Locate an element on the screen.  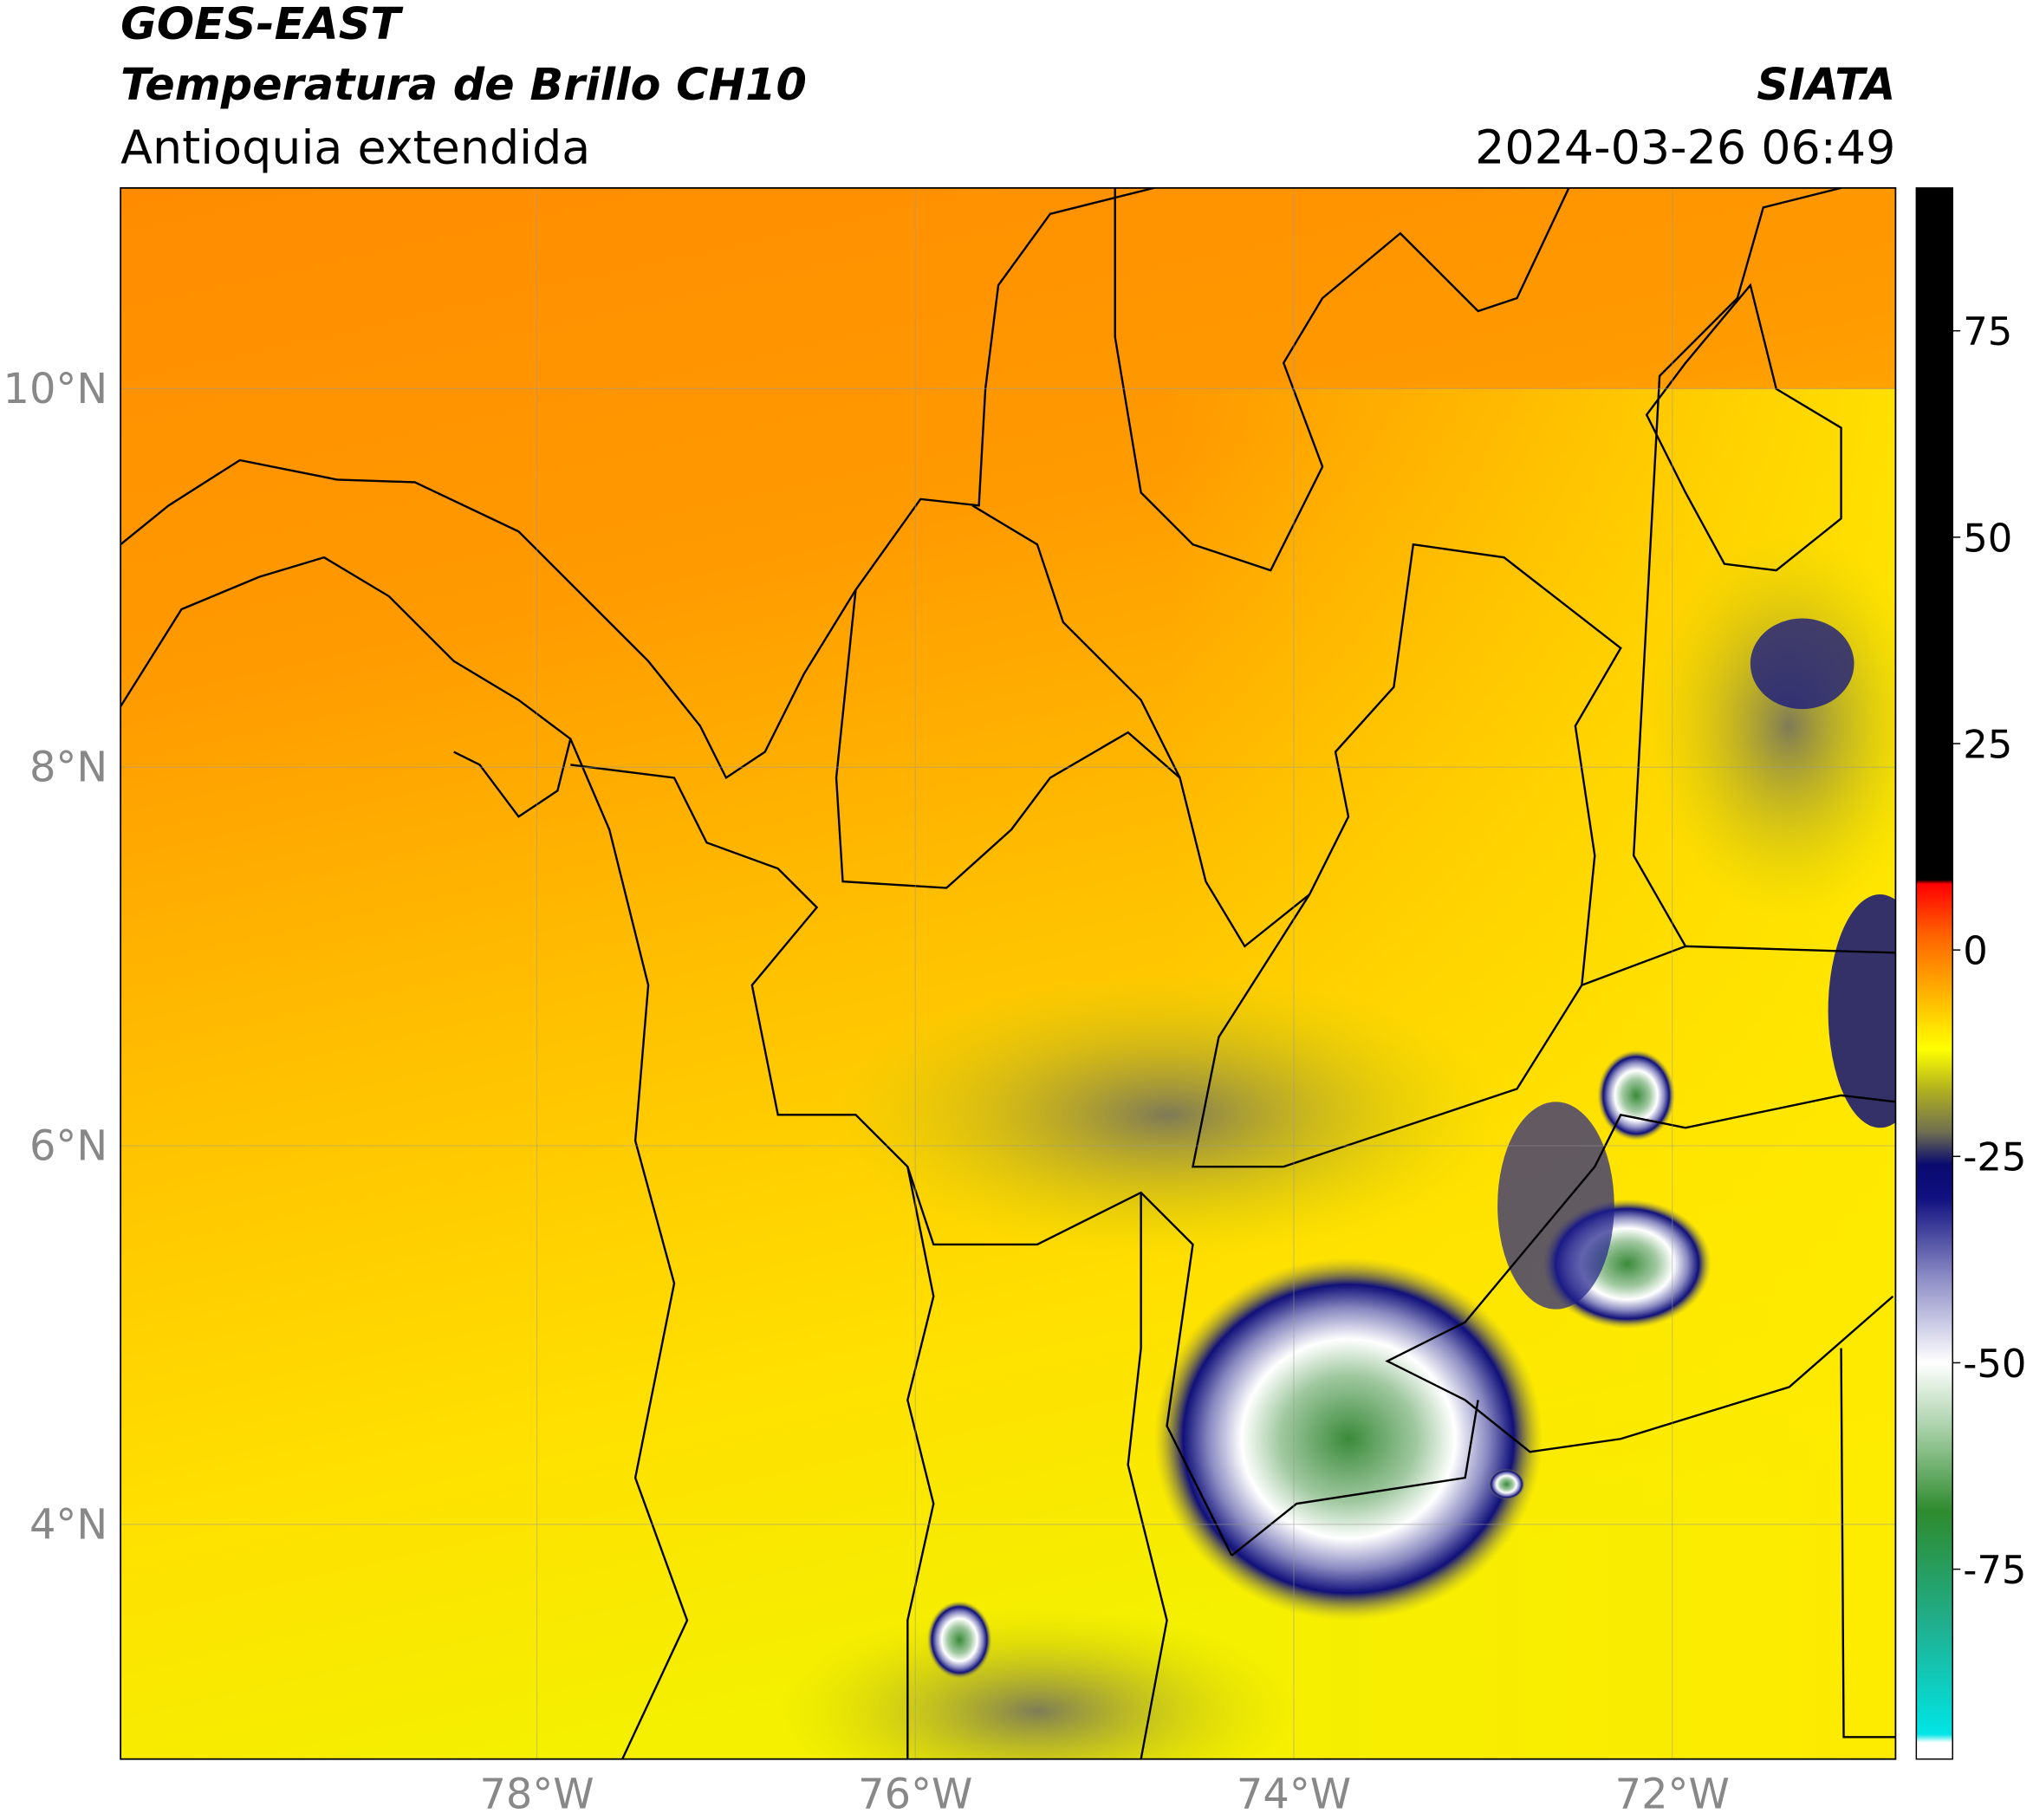
colorbar-tick-label: -75 is located at coordinates (1994, 1570).